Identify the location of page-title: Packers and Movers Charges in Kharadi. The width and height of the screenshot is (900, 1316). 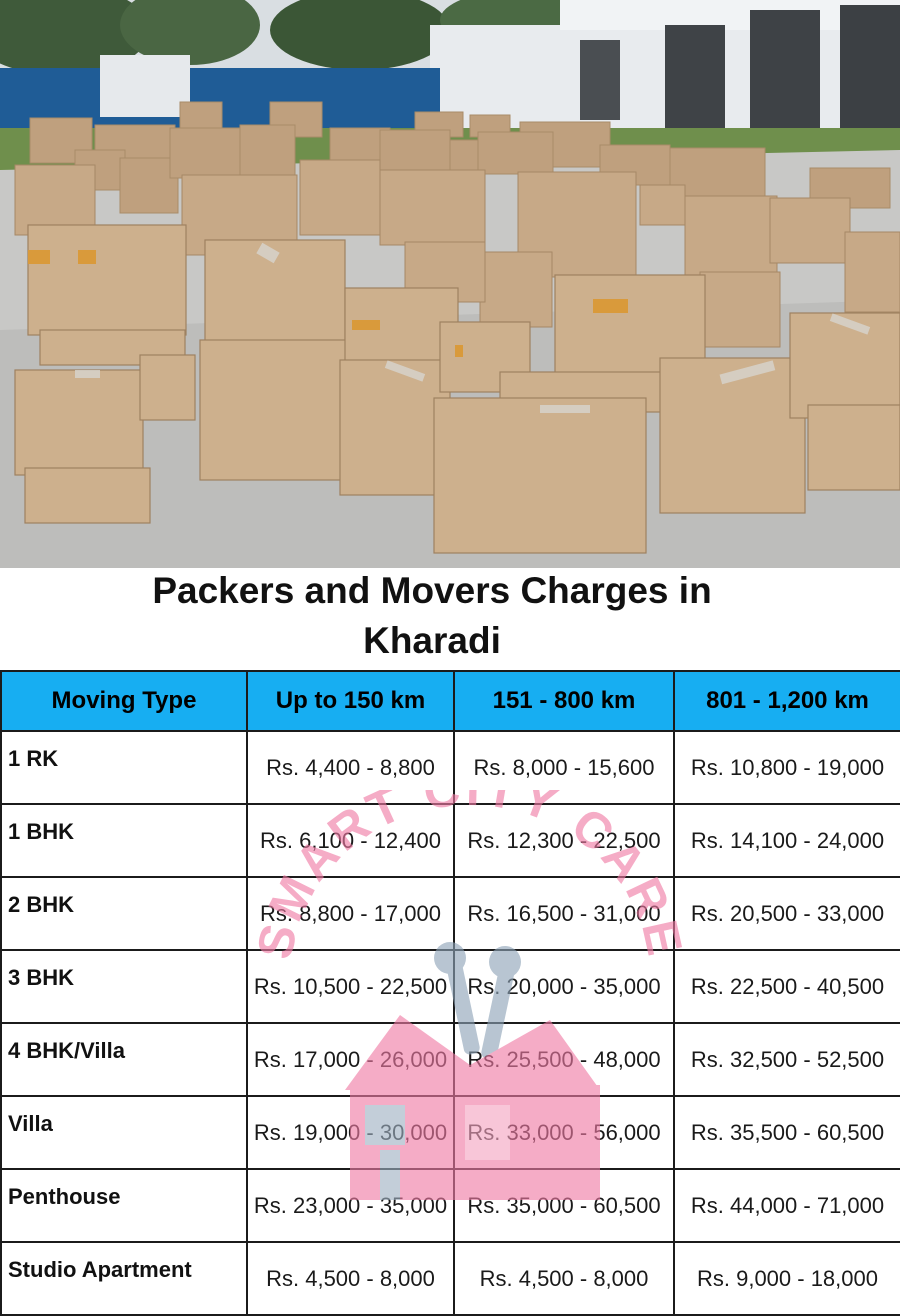
(450, 616).